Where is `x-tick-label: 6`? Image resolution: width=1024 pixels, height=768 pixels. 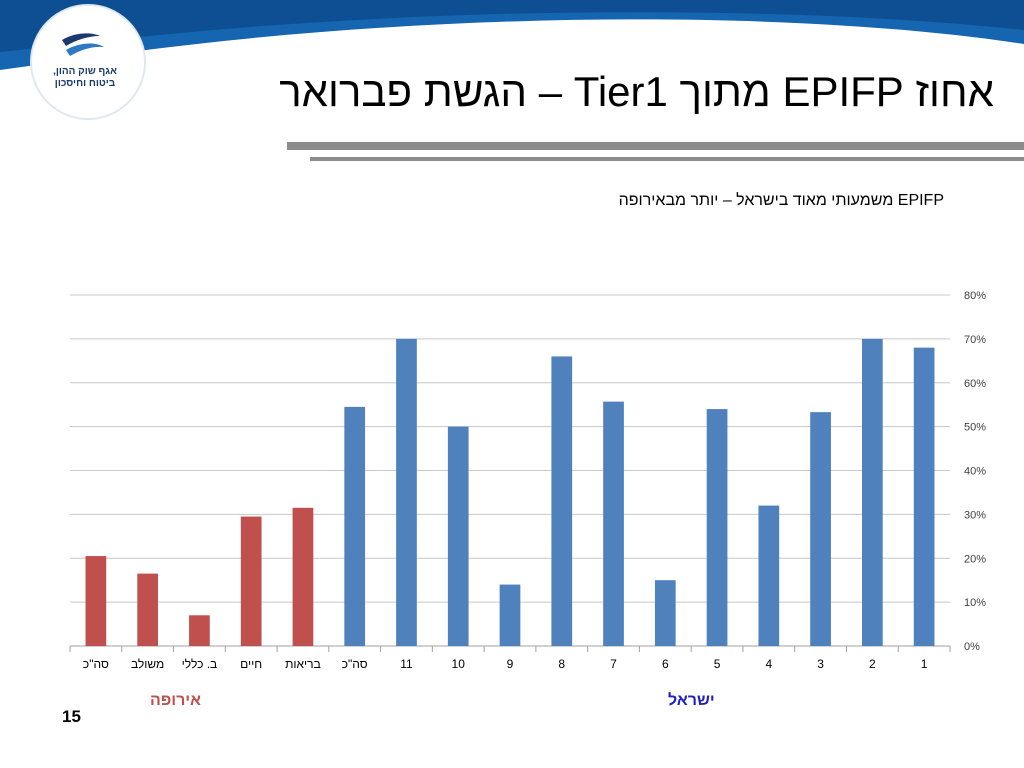
x-tick-label: 6 is located at coordinates (665, 664).